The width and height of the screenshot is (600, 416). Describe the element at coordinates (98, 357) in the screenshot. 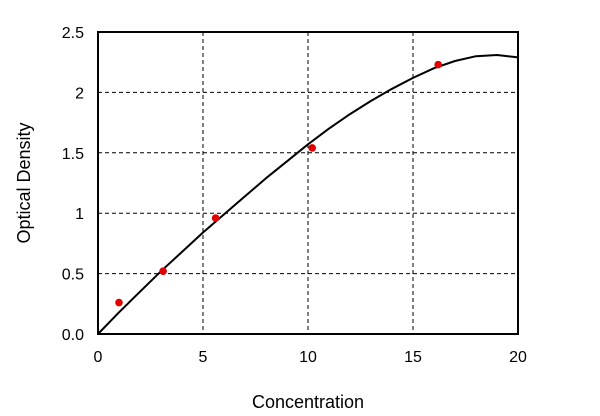

I see `x-tick-label: 0` at that location.